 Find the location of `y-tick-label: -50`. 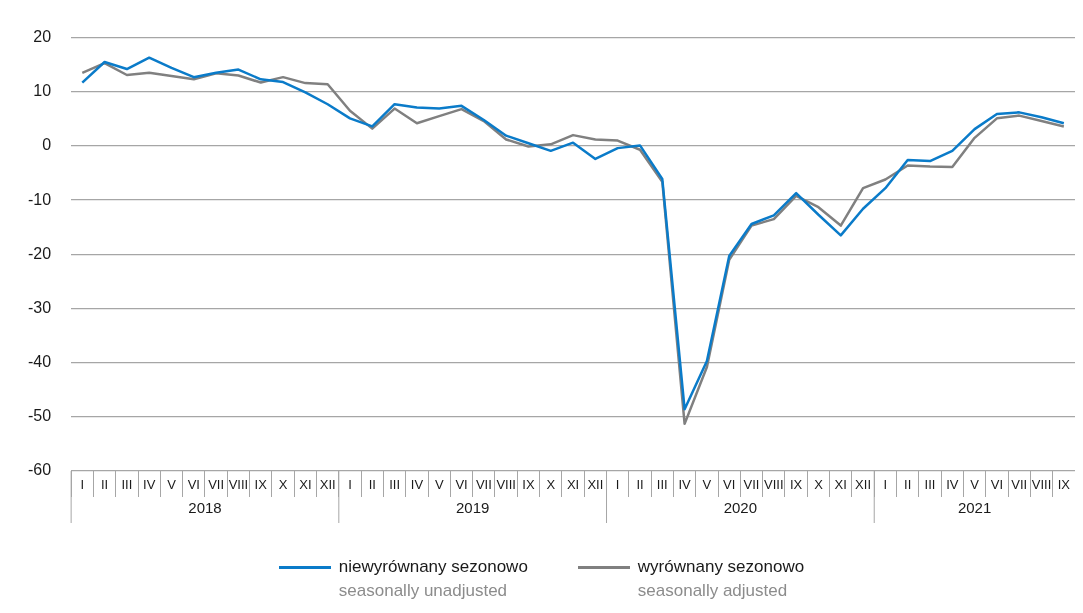

y-tick-label: -50 is located at coordinates (40, 416).